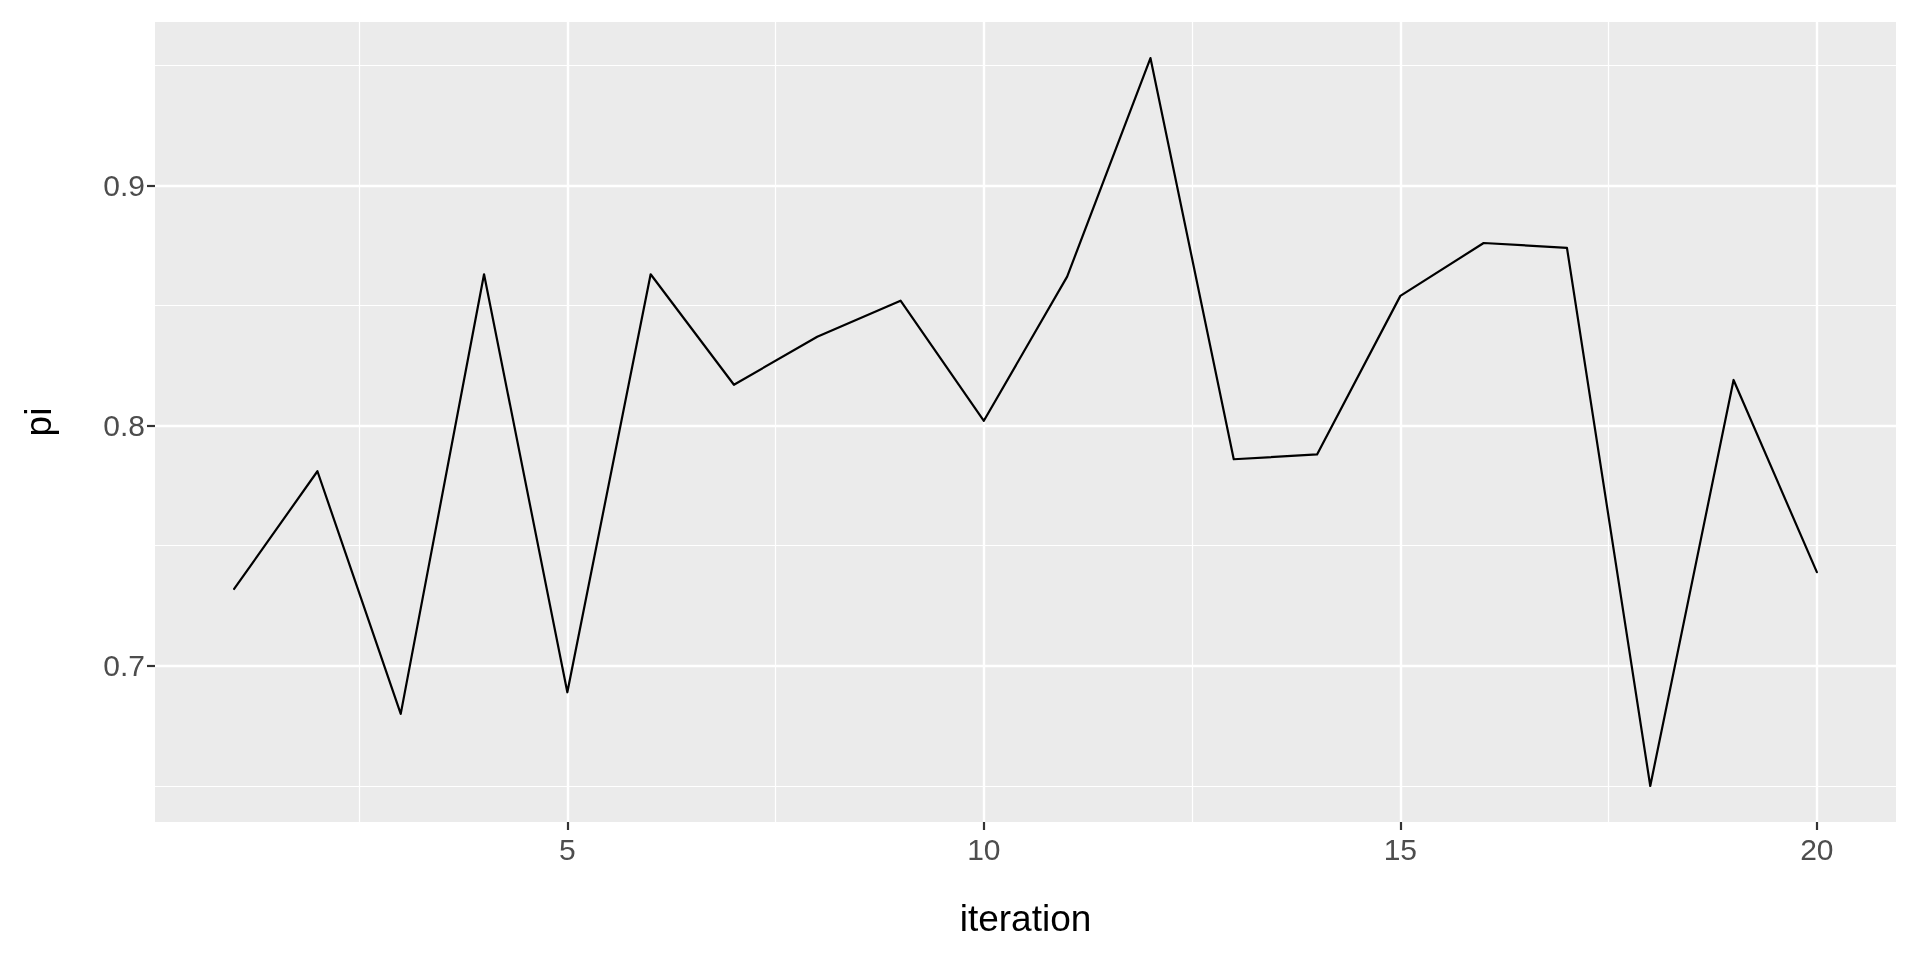 The height and width of the screenshot is (960, 1920). What do you see at coordinates (124, 185) in the screenshot?
I see `y-tick-label: 0.9` at bounding box center [124, 185].